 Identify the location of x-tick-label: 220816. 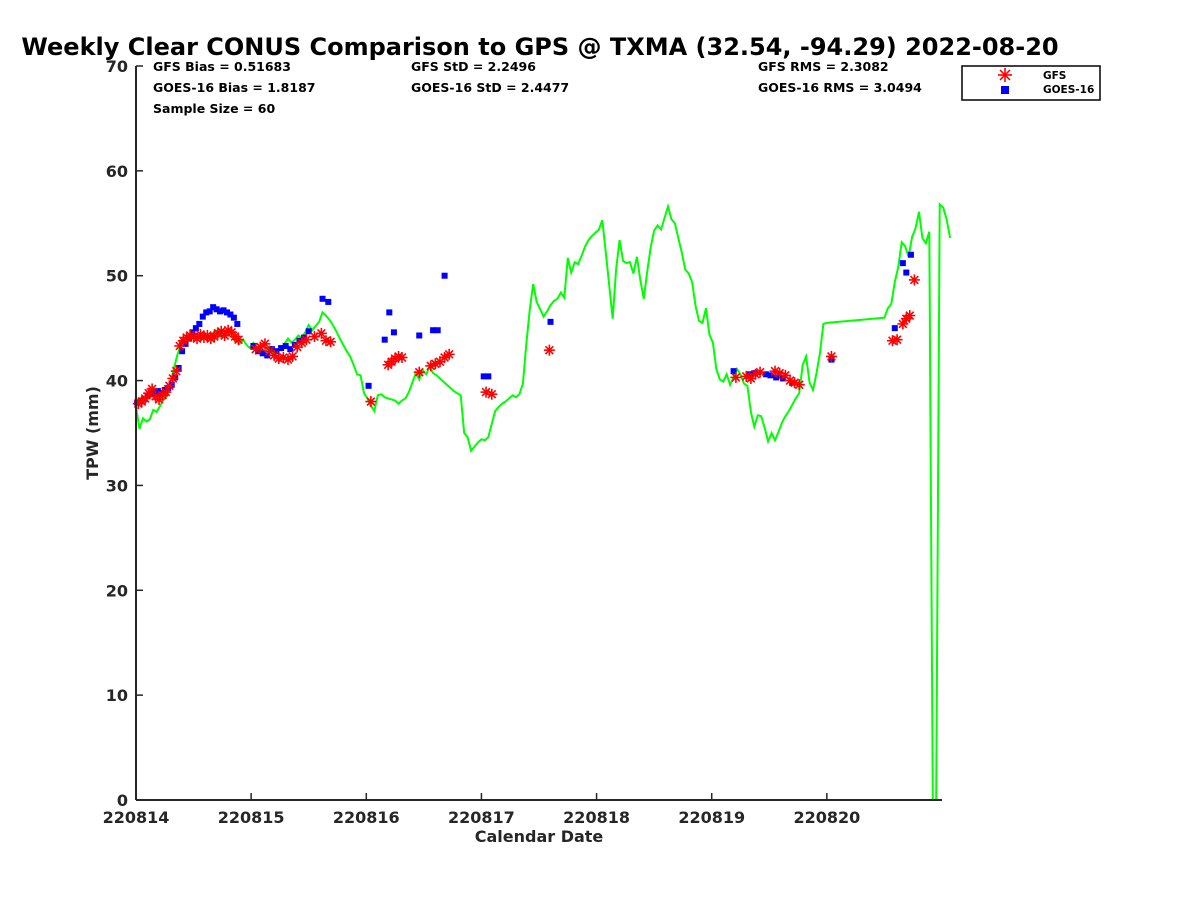
(366, 817).